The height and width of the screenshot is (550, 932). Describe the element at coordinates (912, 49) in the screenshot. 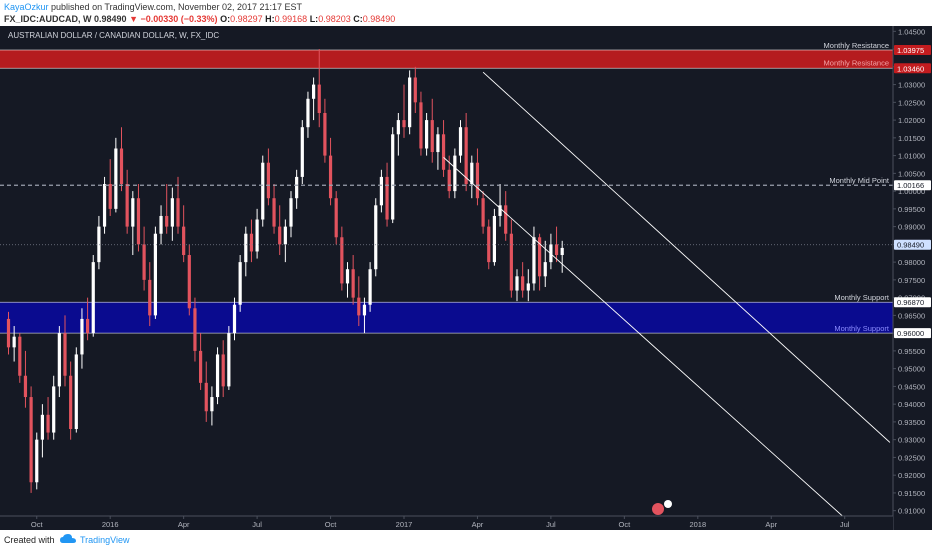

I see `price-tag-resistance-top: 1.03975` at that location.